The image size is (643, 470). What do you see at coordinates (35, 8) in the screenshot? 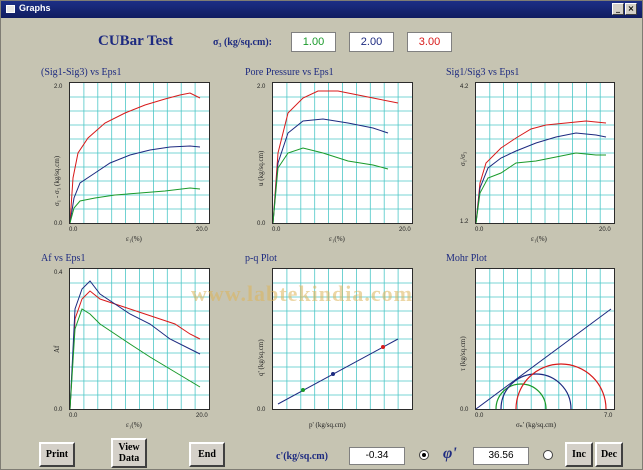
I see `window-title: Graphs` at bounding box center [35, 8].